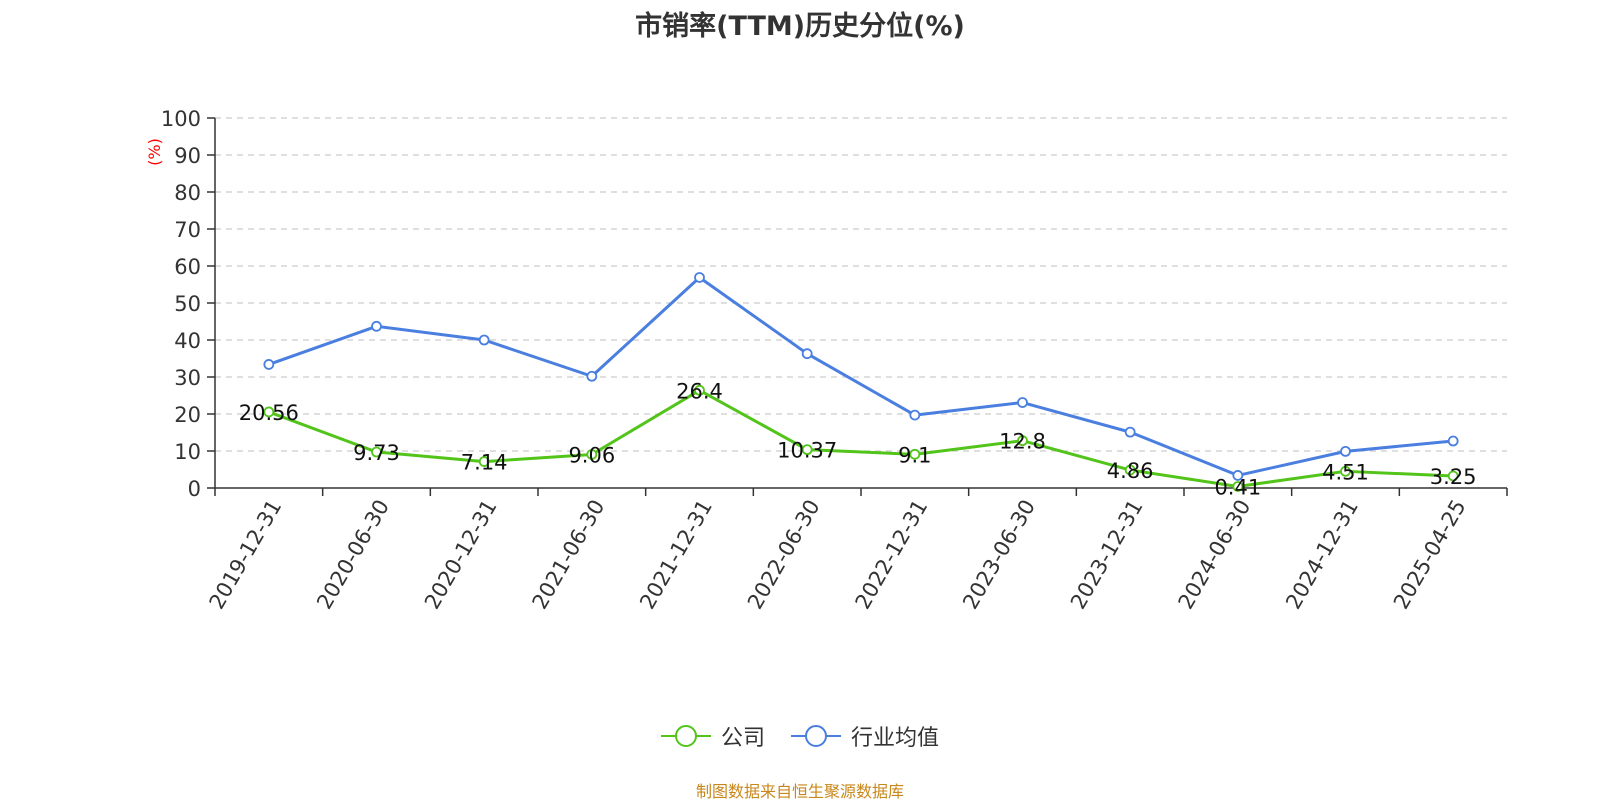 This screenshot has height=802, width=1600. Describe the element at coordinates (353, 555) in the screenshot. I see `x-tick-label: 2020-06-30` at that location.